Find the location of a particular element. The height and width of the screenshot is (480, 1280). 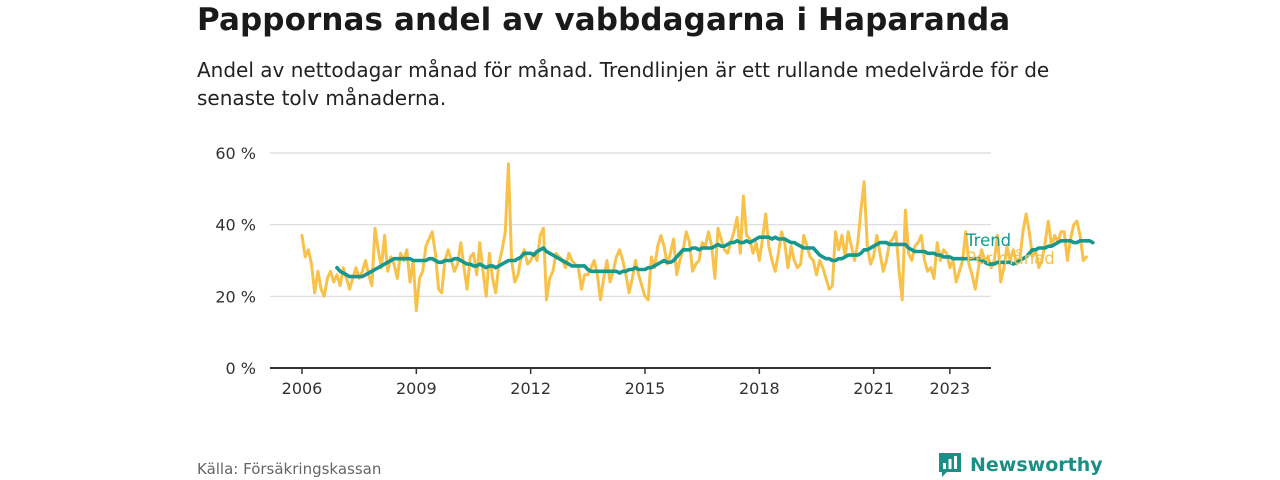

x-tick-label-2009: 2009 is located at coordinates (416, 388).